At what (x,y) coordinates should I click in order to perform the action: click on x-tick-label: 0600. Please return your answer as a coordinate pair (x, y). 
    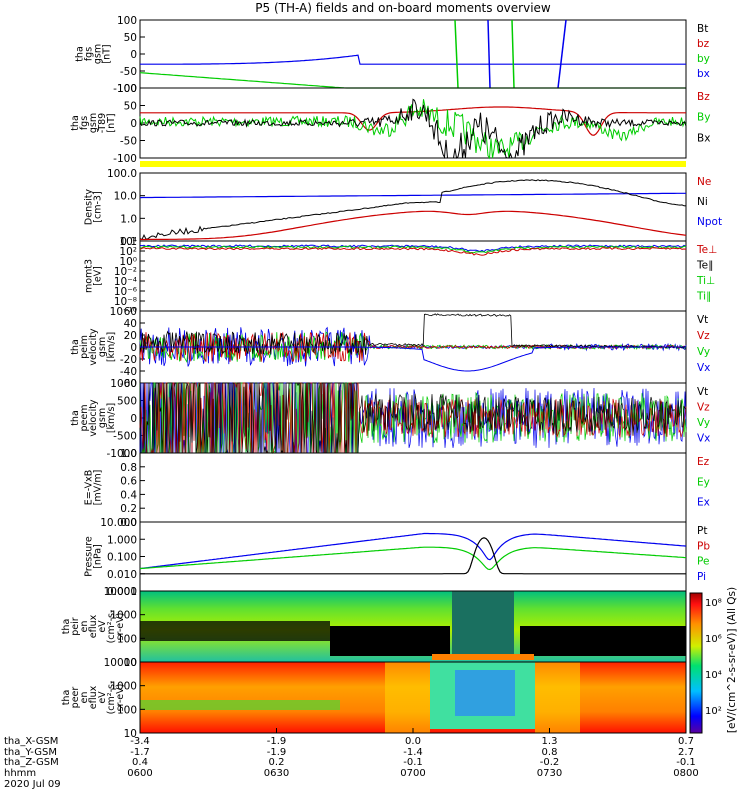
    Looking at the image, I should click on (139, 773).